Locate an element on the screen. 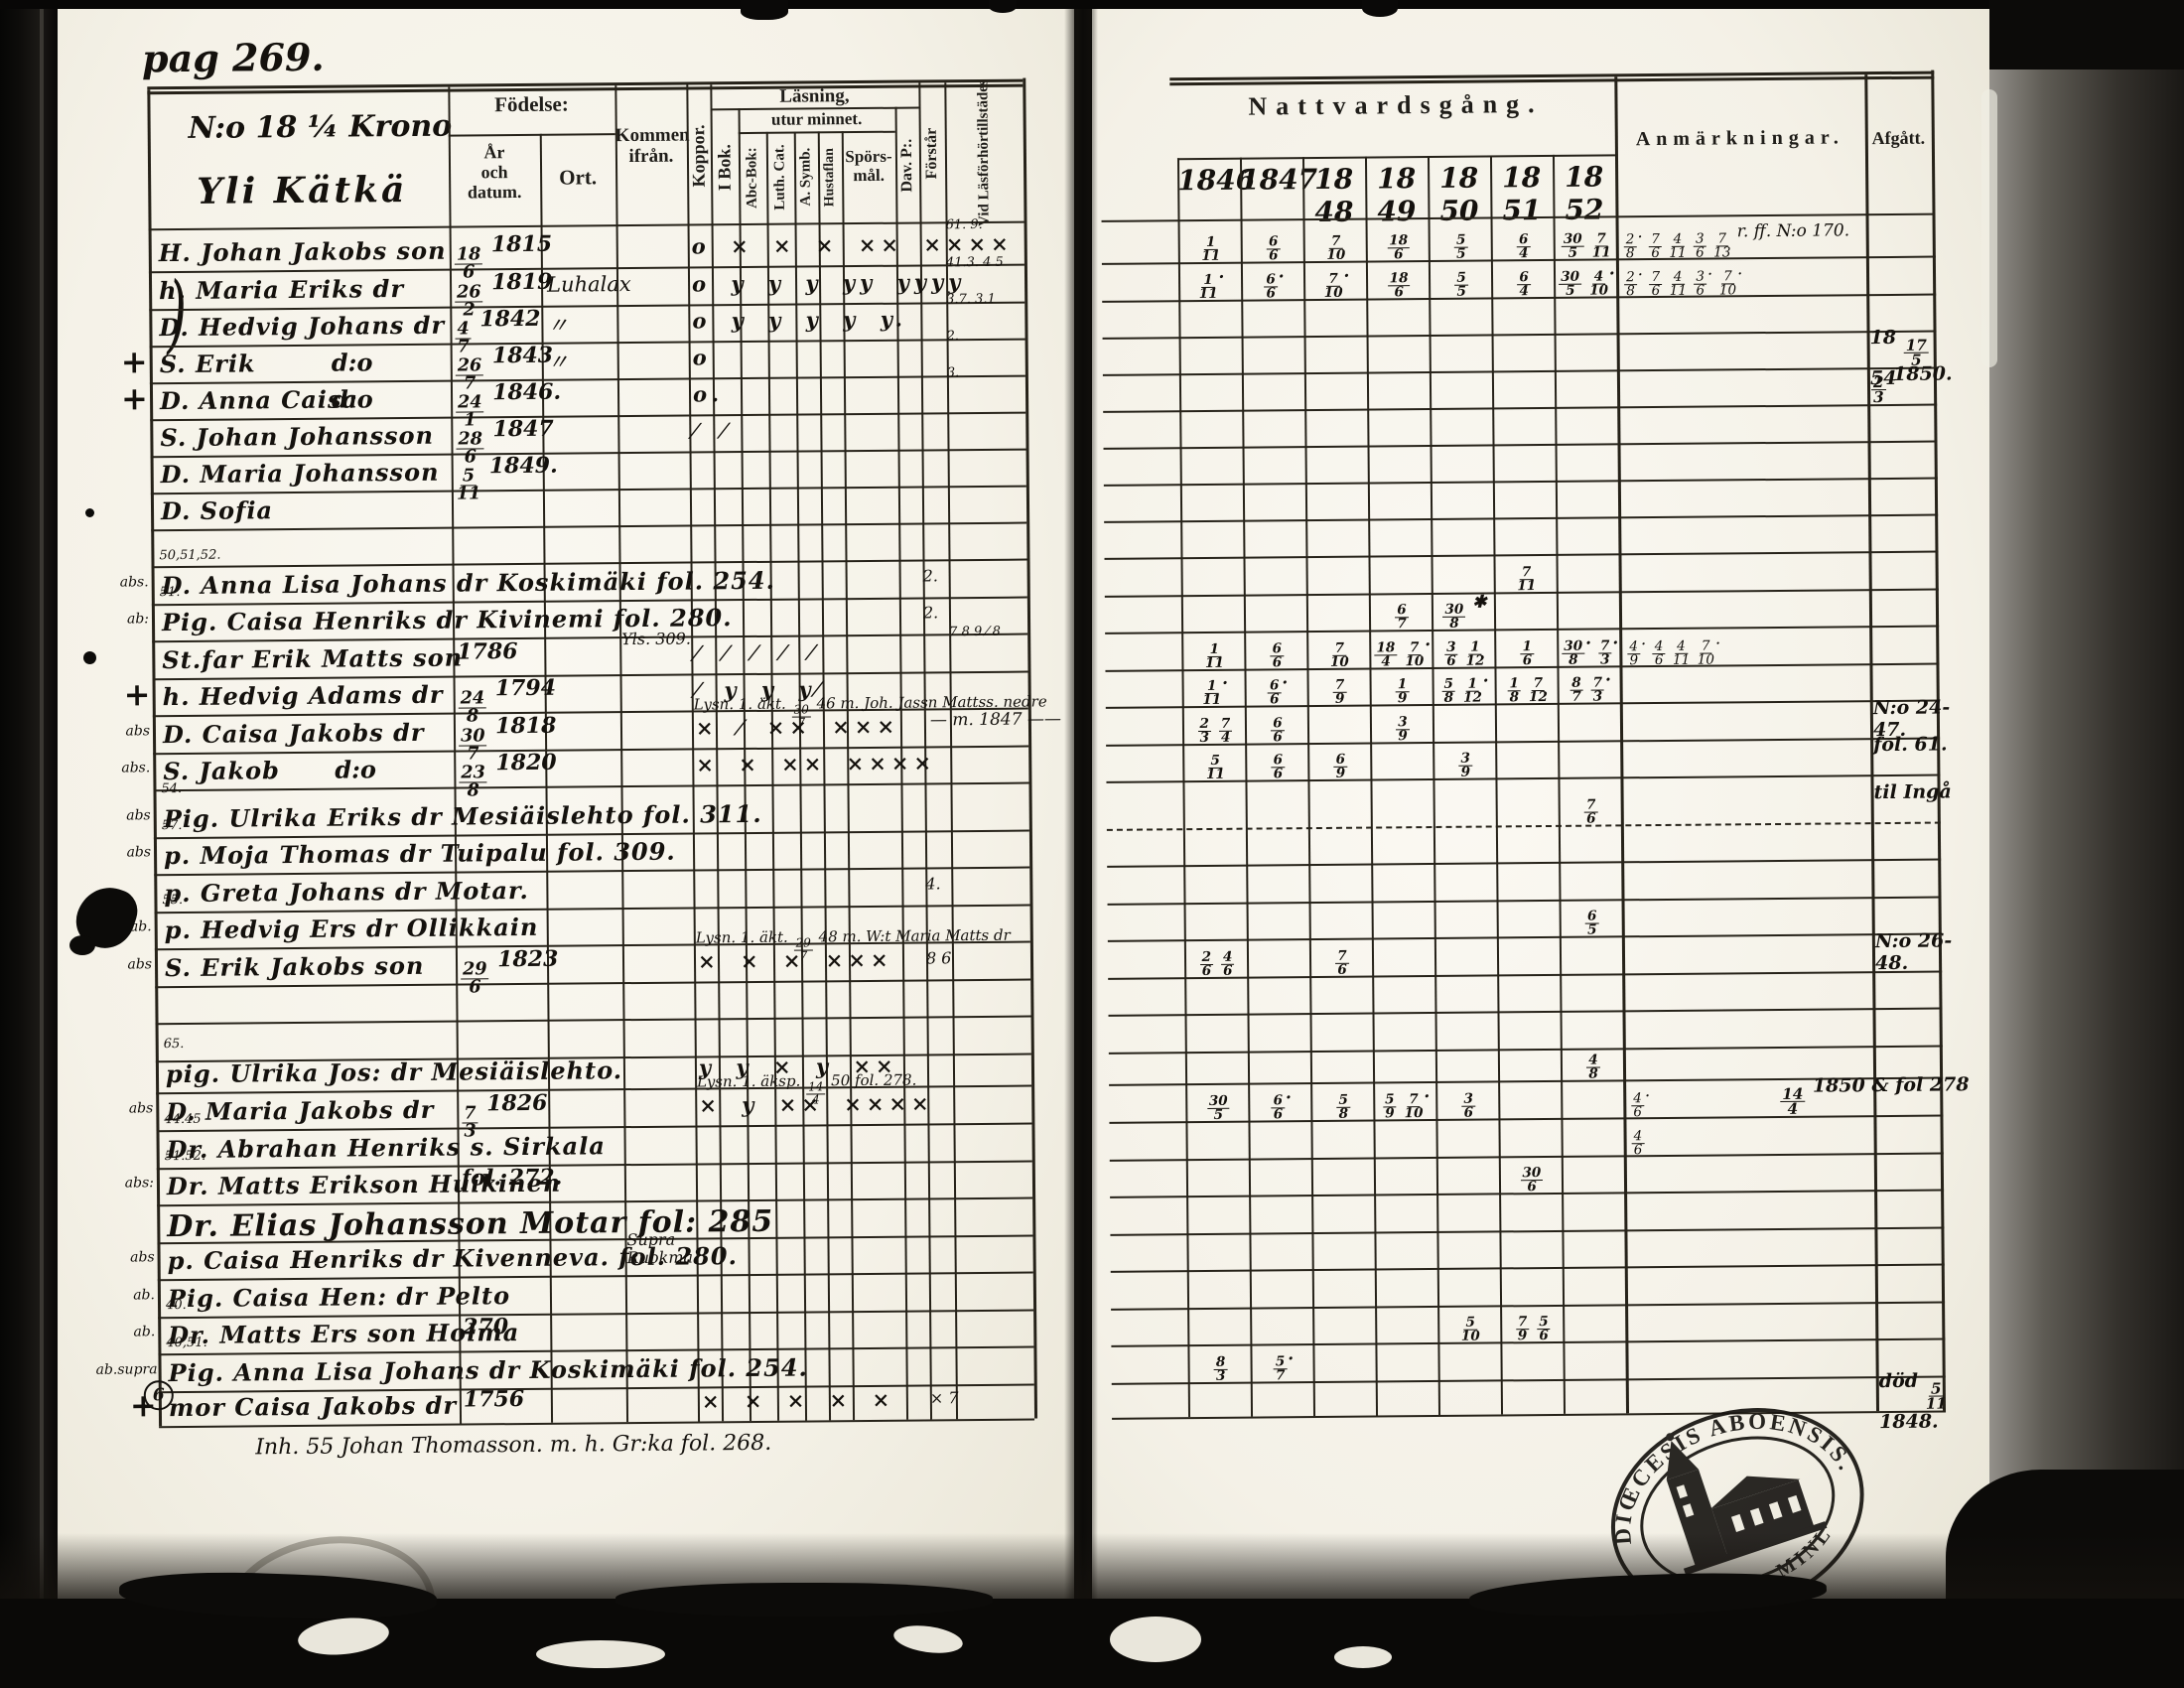  row-number-note: 44.45 is located at coordinates (183, 1119).